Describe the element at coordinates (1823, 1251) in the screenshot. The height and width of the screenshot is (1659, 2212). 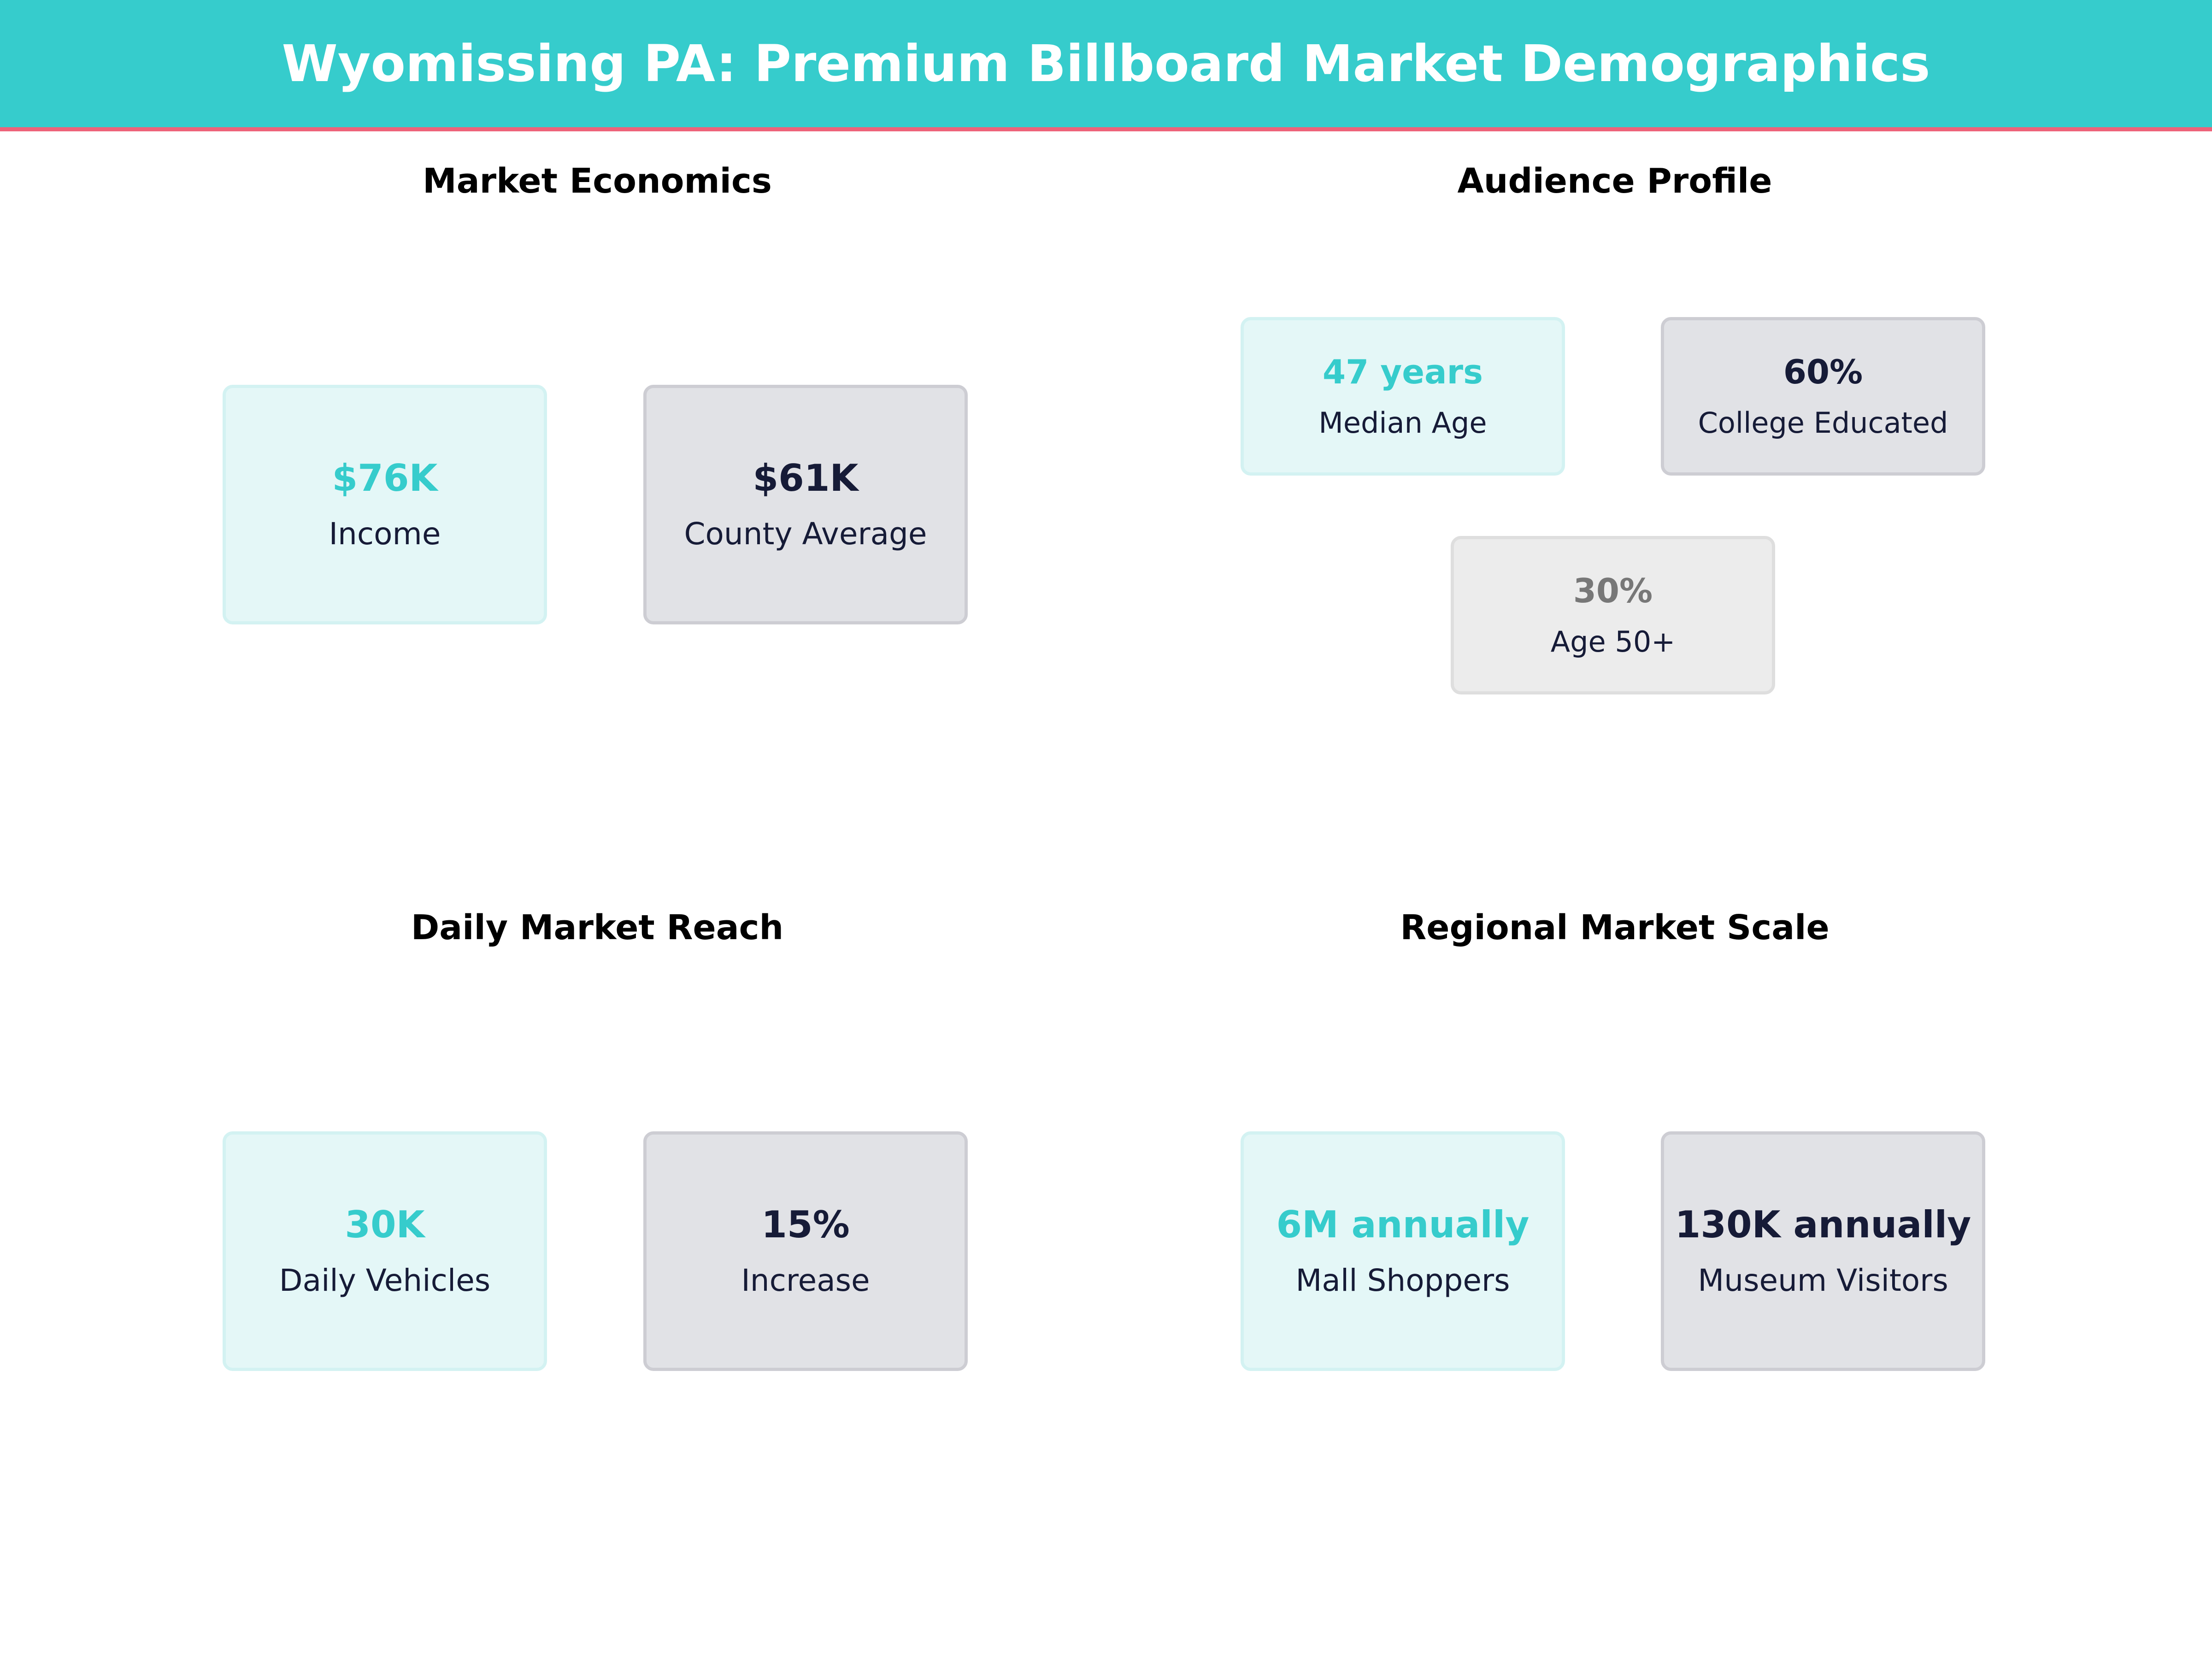
I see `stat-card-museum-visitors: 130K annually Museum Visitors` at that location.